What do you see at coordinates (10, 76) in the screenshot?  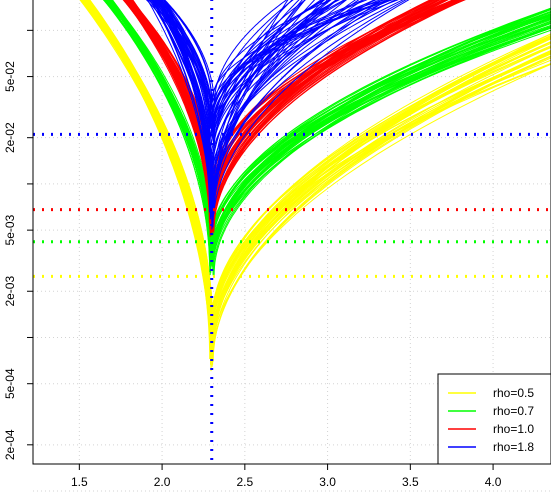 I see `y-tick-label: 5e-02` at bounding box center [10, 76].